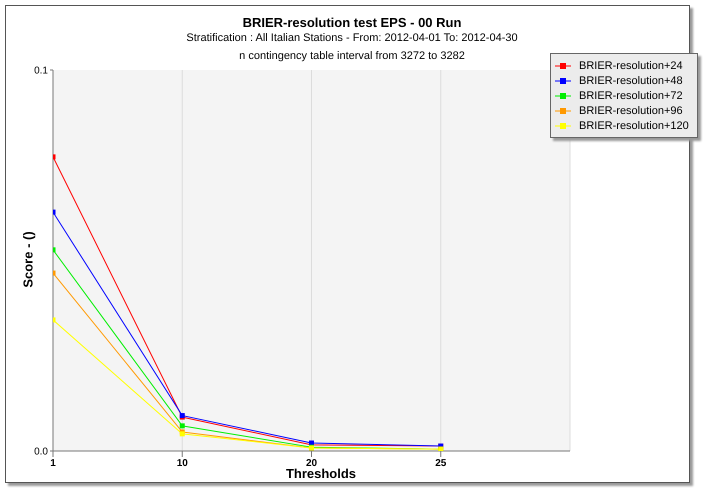  Describe the element at coordinates (352, 22) in the screenshot. I see `chart-title: BRIER-resolution test EPS - 00 Run` at that location.